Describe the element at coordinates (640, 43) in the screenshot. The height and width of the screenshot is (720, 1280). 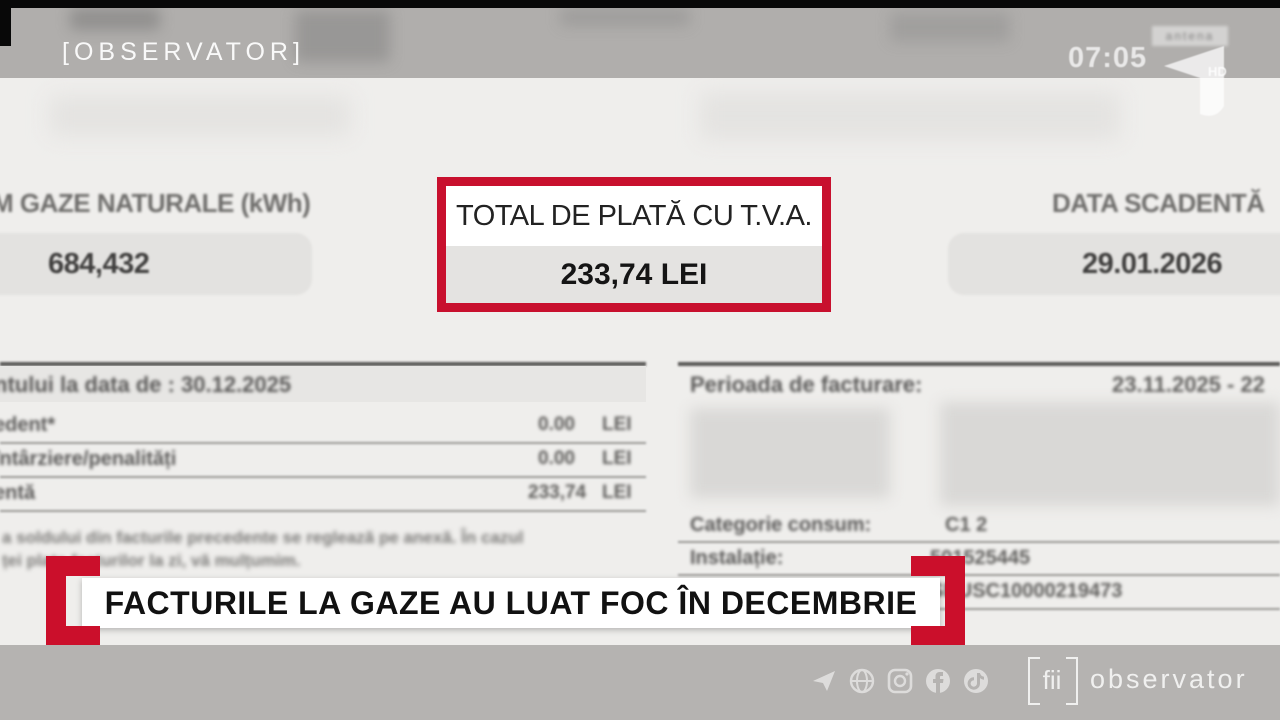
I see `top-video-band` at that location.